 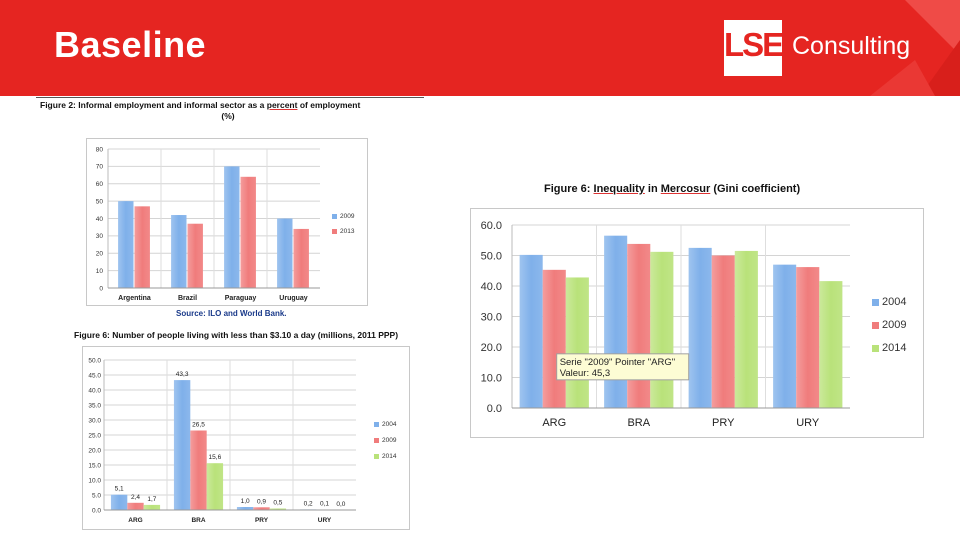 I want to click on y-tick-label: 30, so click(x=100, y=236).